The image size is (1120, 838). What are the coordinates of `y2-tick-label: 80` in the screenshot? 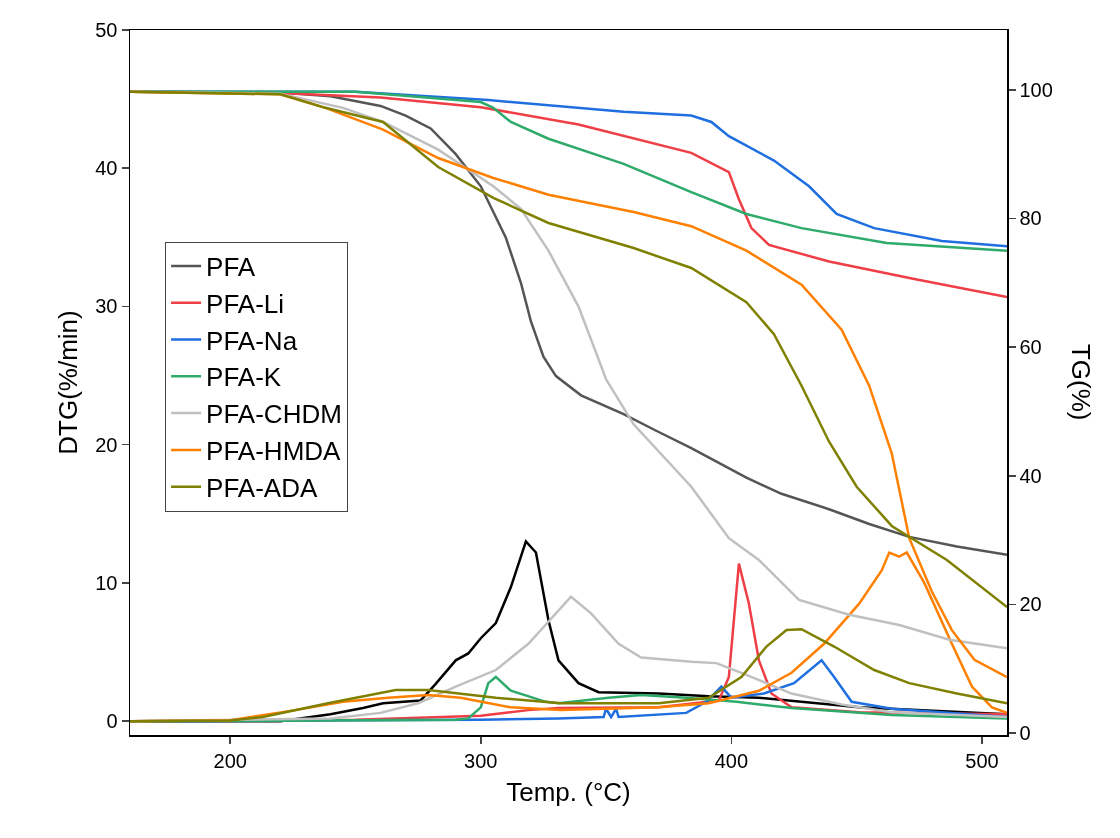 It's located at (1030, 218).